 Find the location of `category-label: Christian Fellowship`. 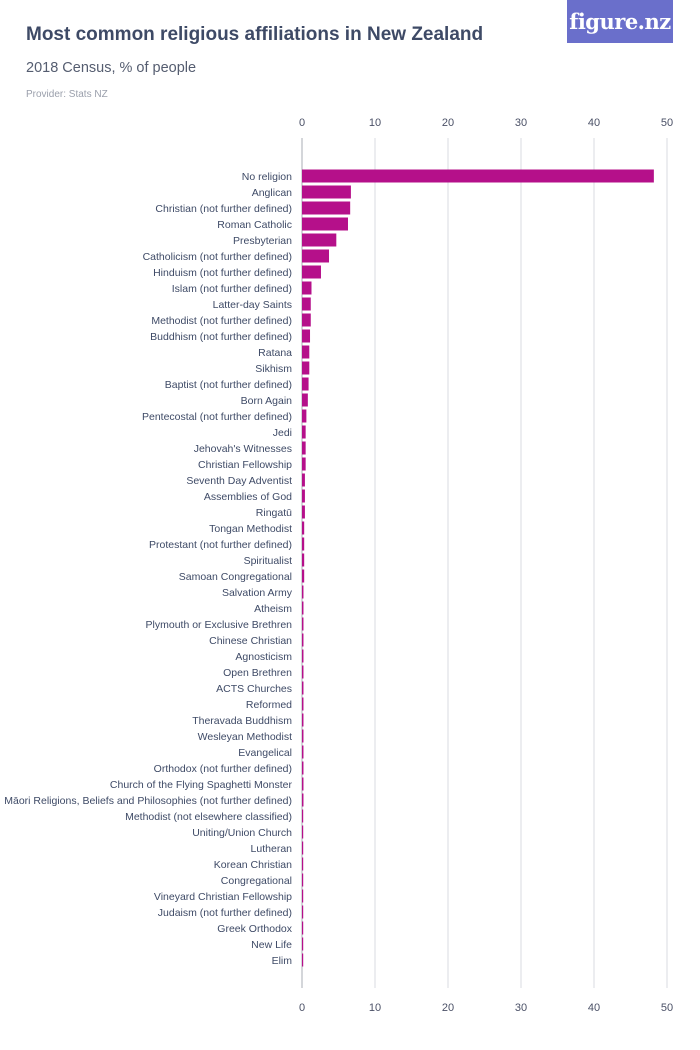

category-label: Christian Fellowship is located at coordinates (245, 465).